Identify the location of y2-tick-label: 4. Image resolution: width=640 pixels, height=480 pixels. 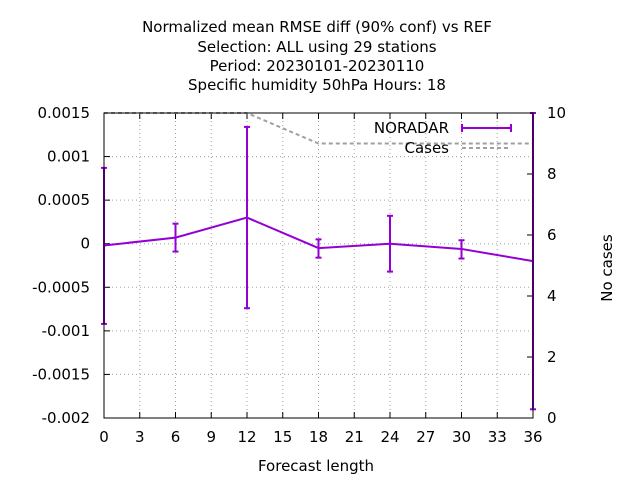
(552, 296).